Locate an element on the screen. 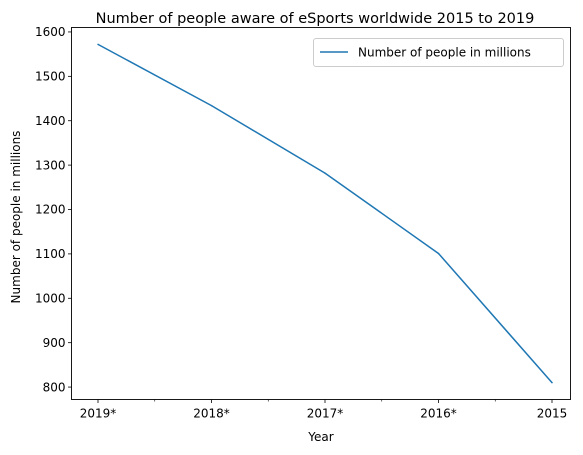  y-tick-label: 1000 is located at coordinates (50, 298).